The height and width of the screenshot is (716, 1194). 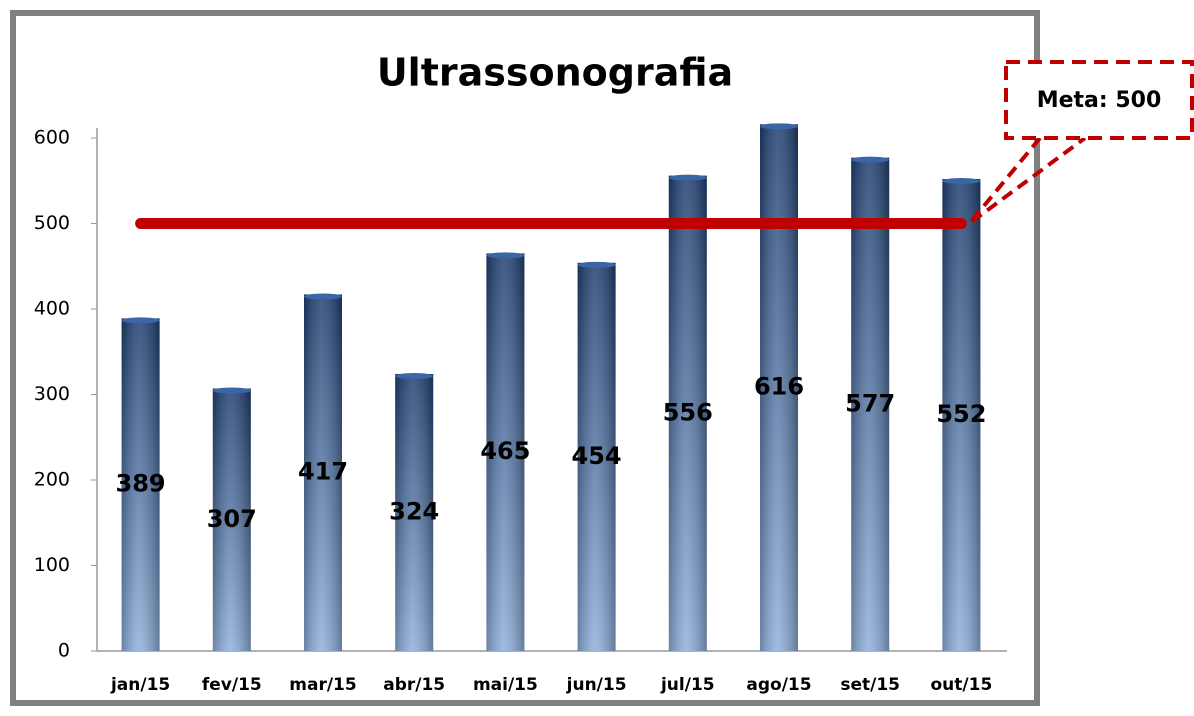 What do you see at coordinates (555, 73) in the screenshot?
I see `chart-title: Ultrassonografia` at bounding box center [555, 73].